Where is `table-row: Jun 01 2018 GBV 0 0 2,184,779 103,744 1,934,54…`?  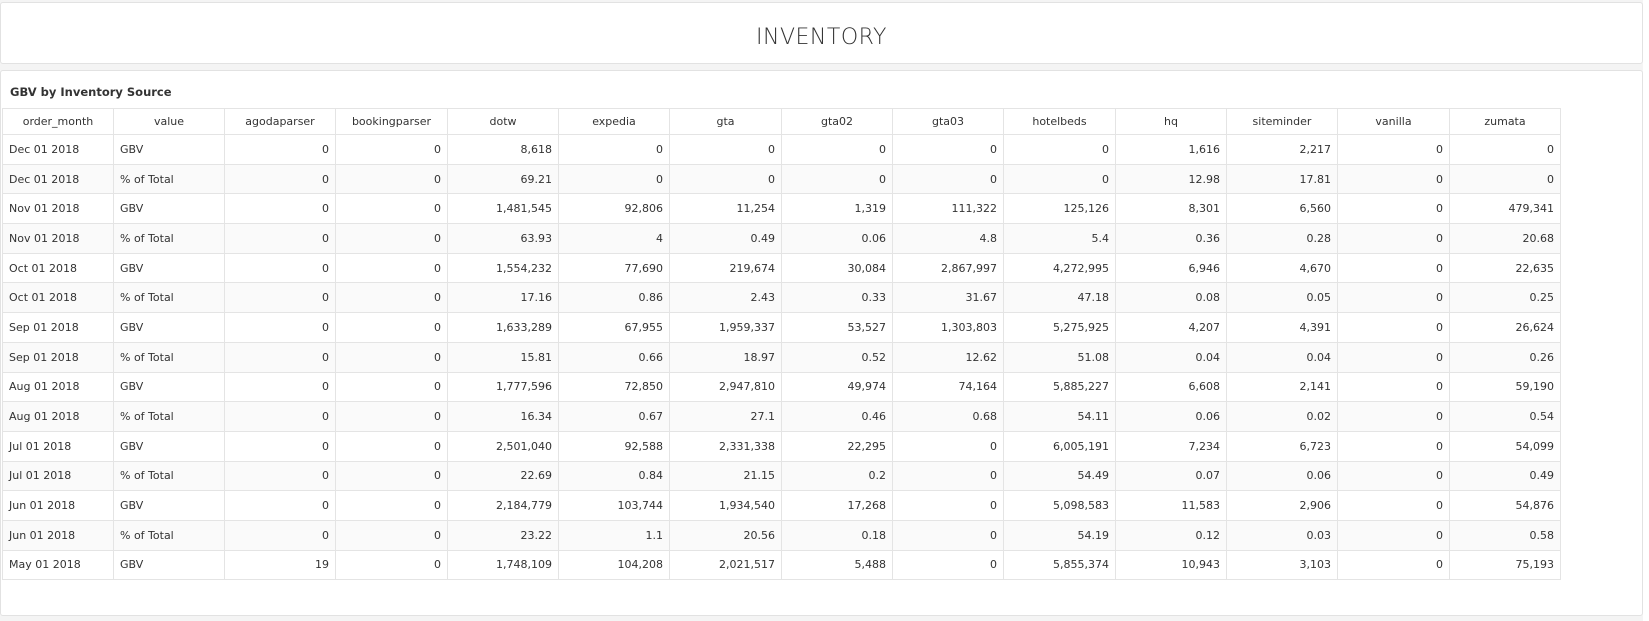
table-row: Jun 01 2018 GBV 0 0 2,184,779 103,744 1,934,54… is located at coordinates (781, 505).